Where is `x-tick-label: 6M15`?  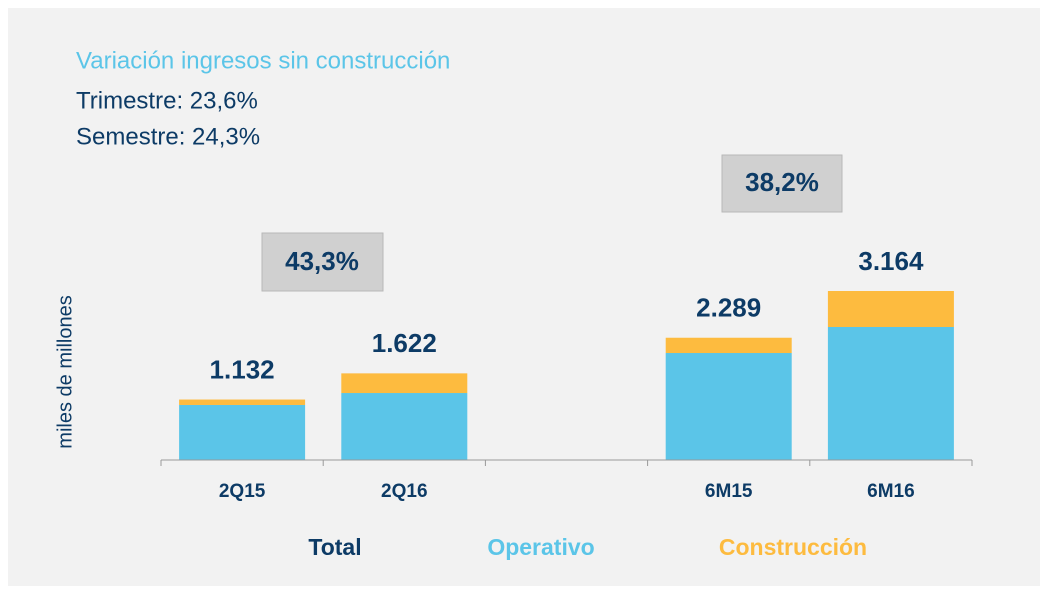
x-tick-label: 6M15 is located at coordinates (729, 491).